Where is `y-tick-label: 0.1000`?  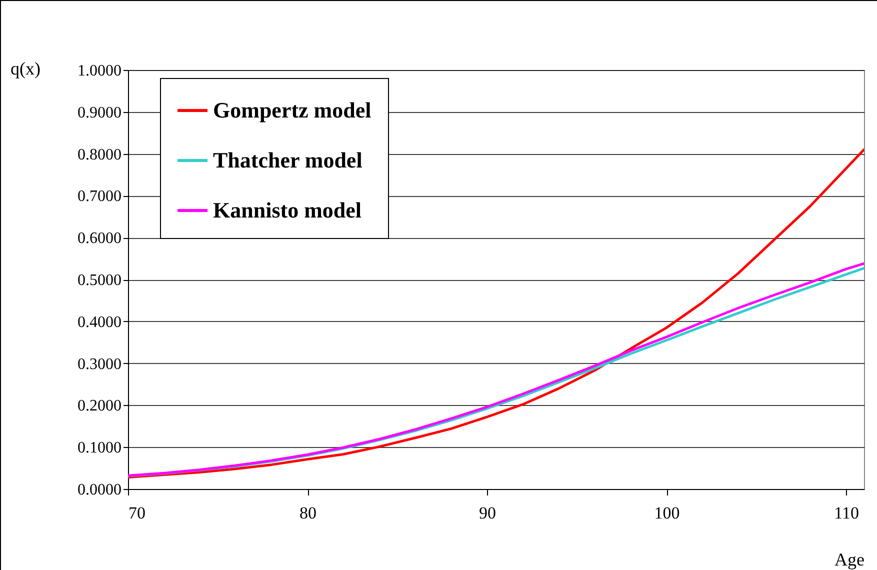
y-tick-label: 0.1000 is located at coordinates (100, 448).